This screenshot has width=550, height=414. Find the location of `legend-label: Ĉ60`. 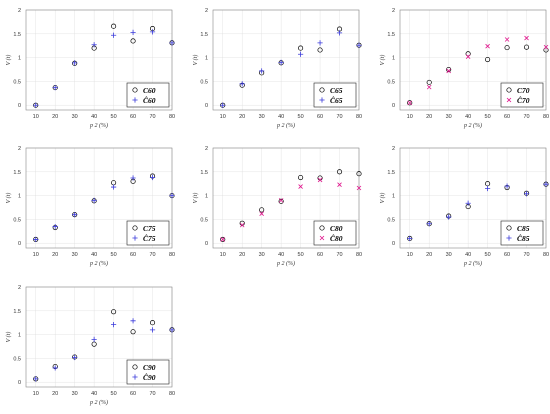

legend-label: Ĉ60 is located at coordinates (149, 100).